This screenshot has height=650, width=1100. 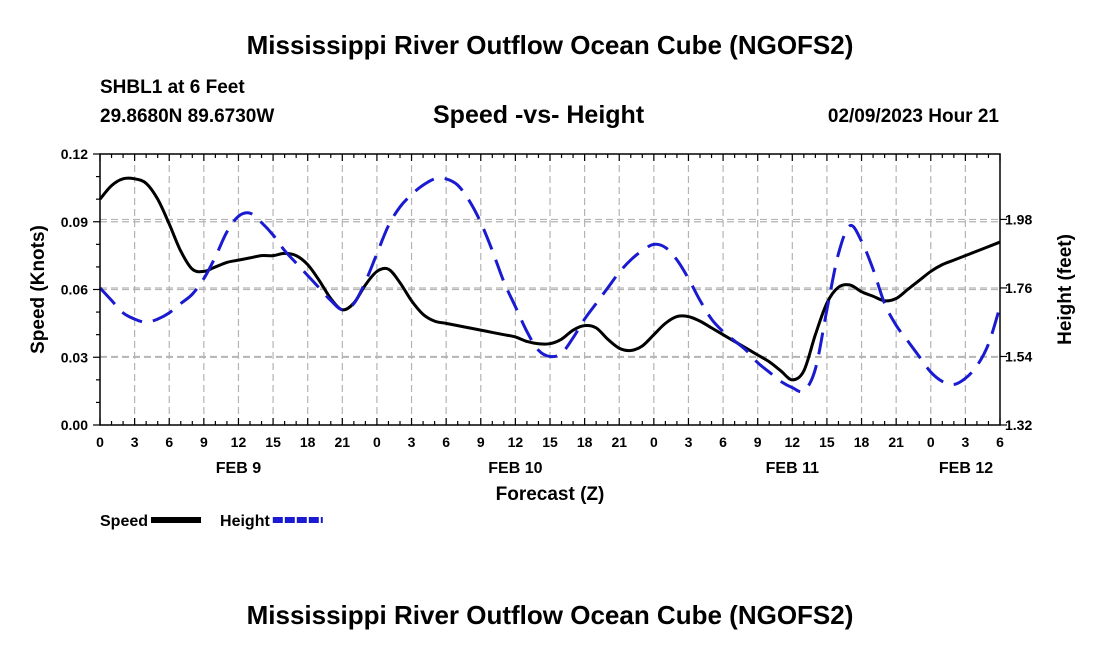 I want to click on legend-label-speed: Speed, so click(x=124, y=521).